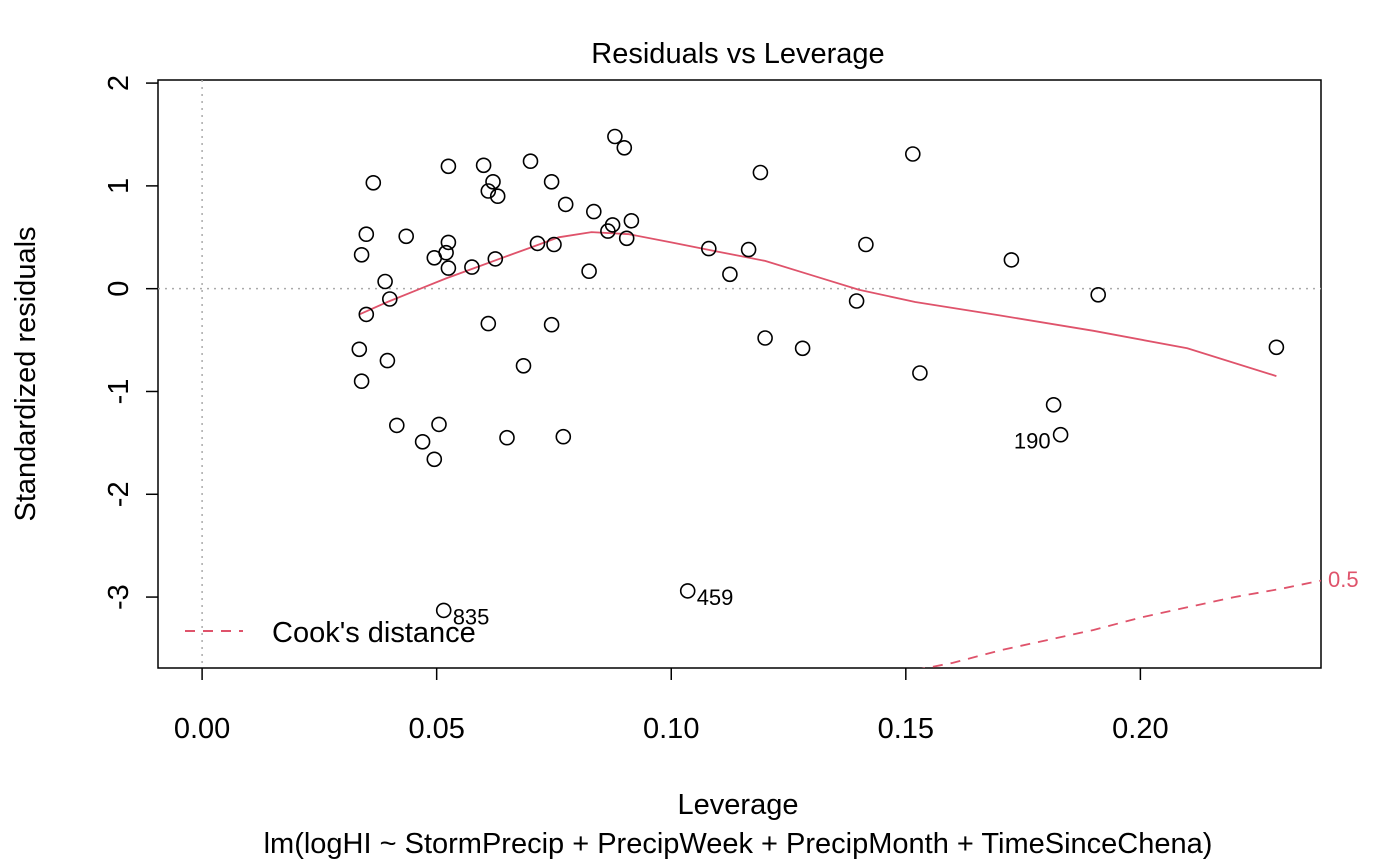  I want to click on x-tick-label: 0.00, so click(202, 729).